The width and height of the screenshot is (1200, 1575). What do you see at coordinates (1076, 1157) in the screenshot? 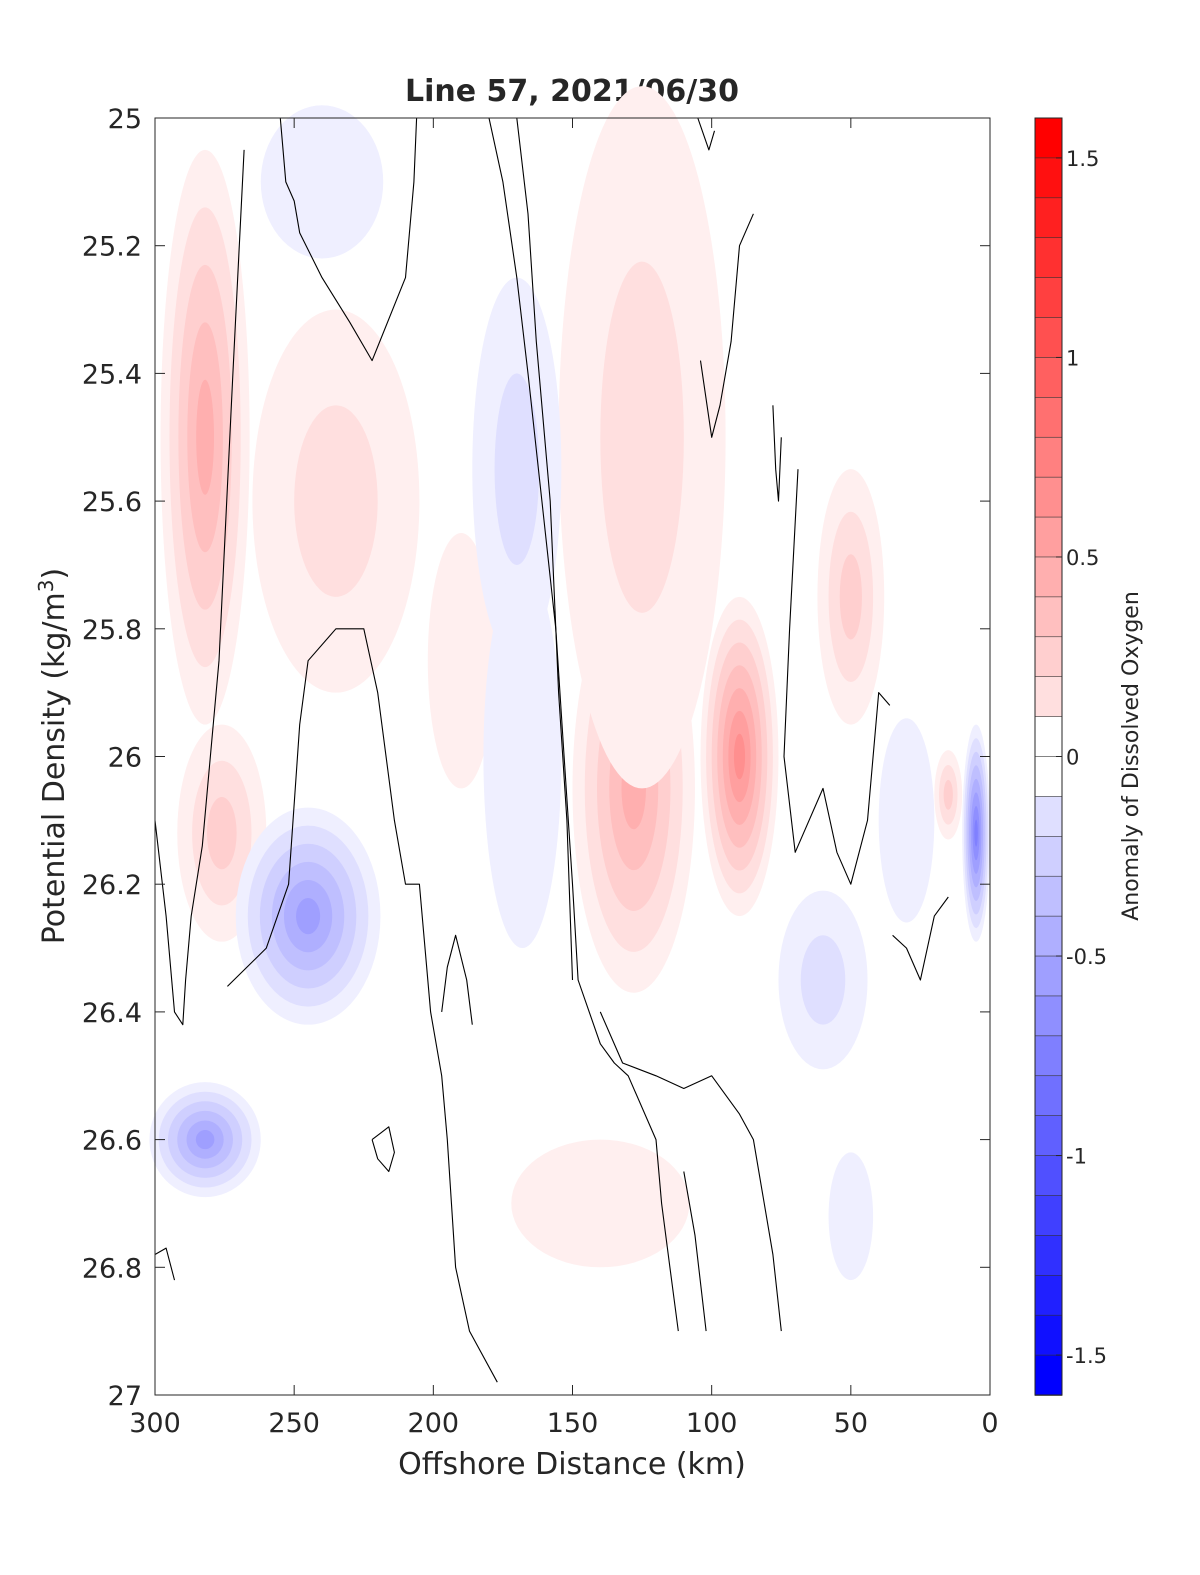
I see `colorbar-tick-label: -1` at bounding box center [1076, 1157].